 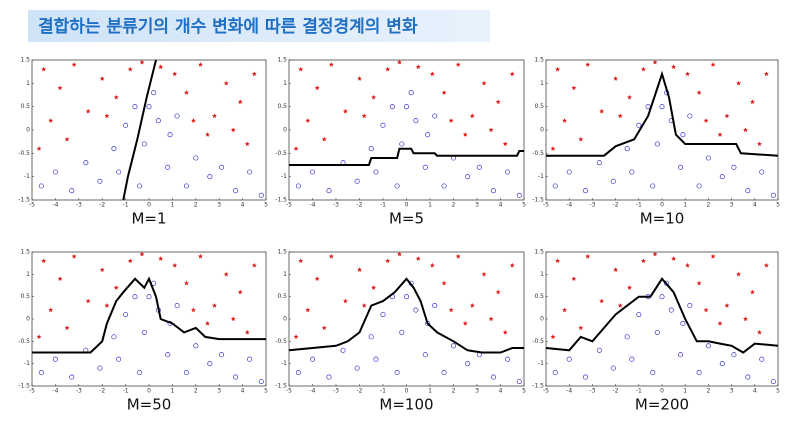 What do you see at coordinates (708, 205) in the screenshot?
I see `x-tick-label: 2` at bounding box center [708, 205].